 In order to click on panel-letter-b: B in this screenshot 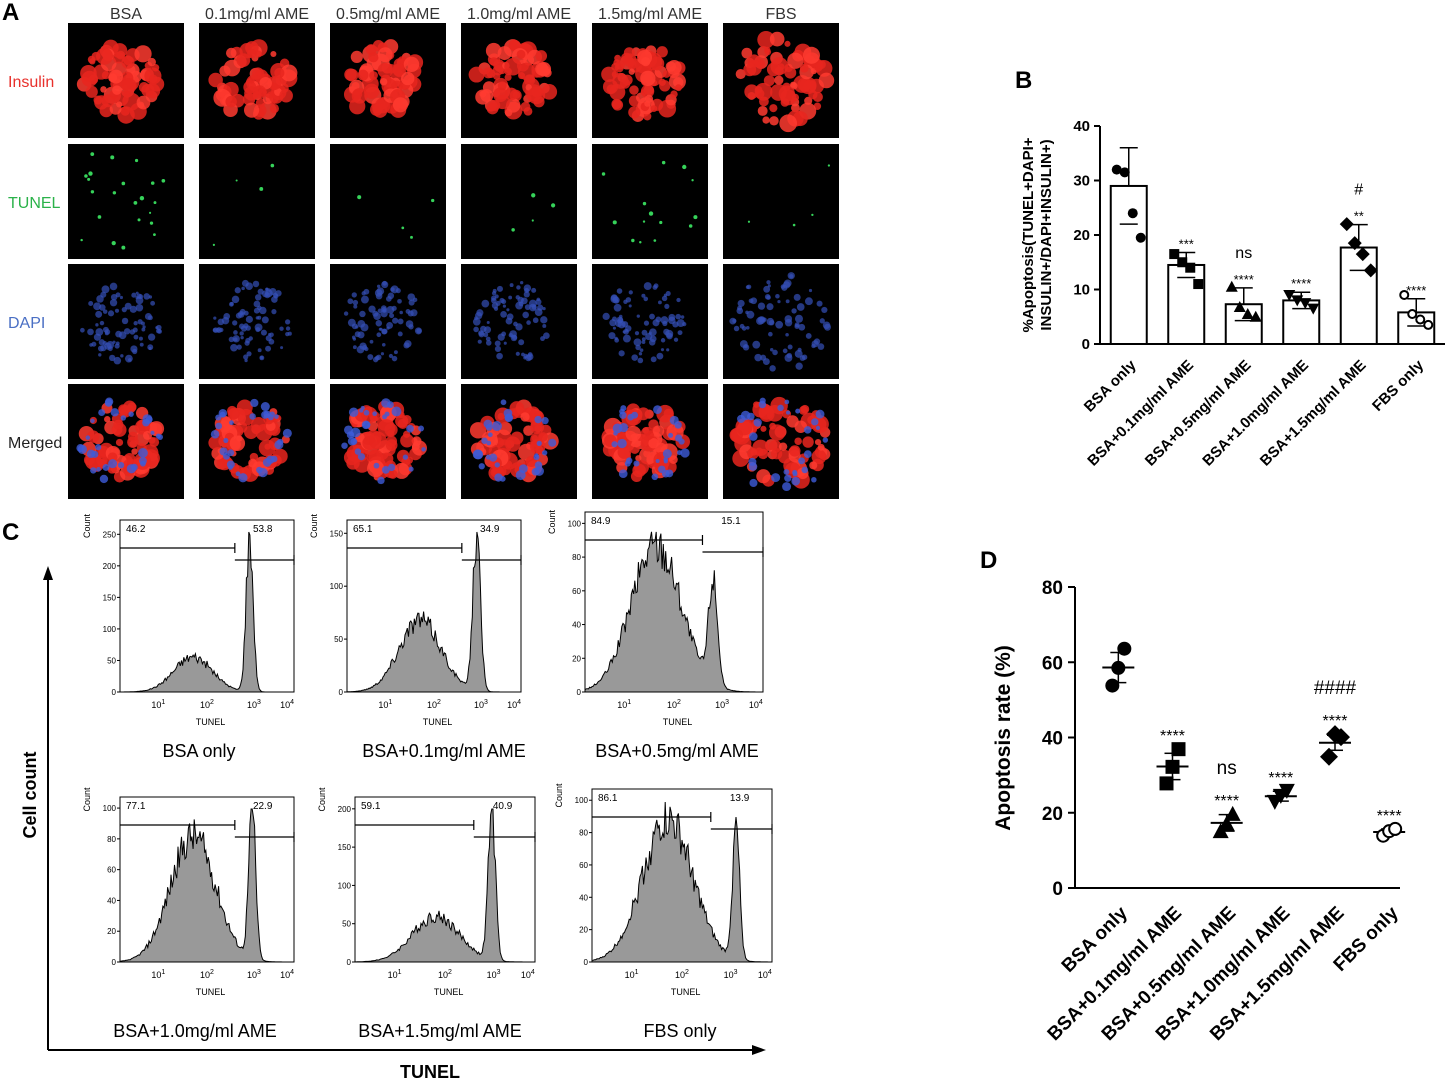, I will do `click(1023, 80)`.